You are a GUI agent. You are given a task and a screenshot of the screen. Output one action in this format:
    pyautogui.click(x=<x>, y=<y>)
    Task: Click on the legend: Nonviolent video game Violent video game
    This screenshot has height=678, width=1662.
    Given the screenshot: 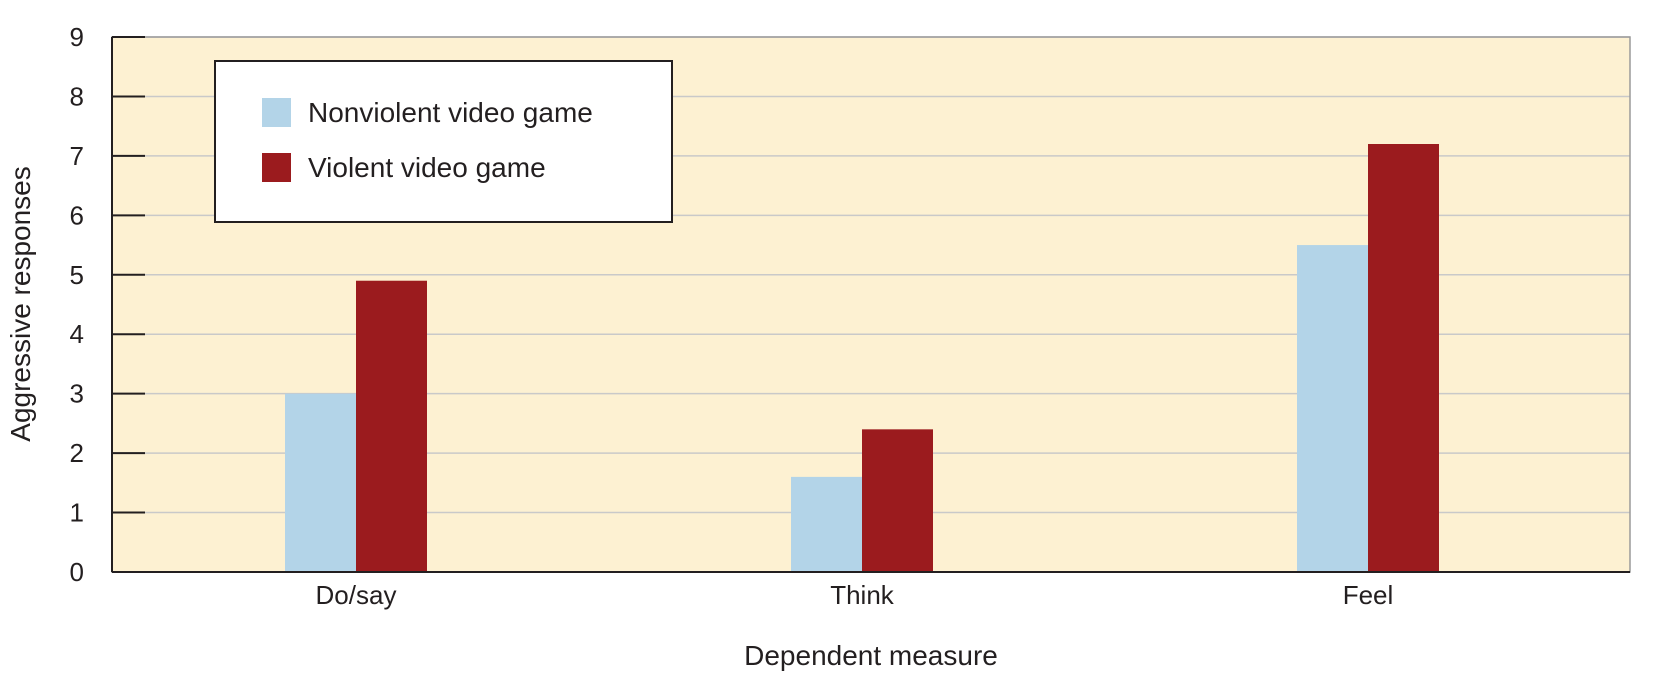 What is the action you would take?
    pyautogui.click(x=443, y=141)
    